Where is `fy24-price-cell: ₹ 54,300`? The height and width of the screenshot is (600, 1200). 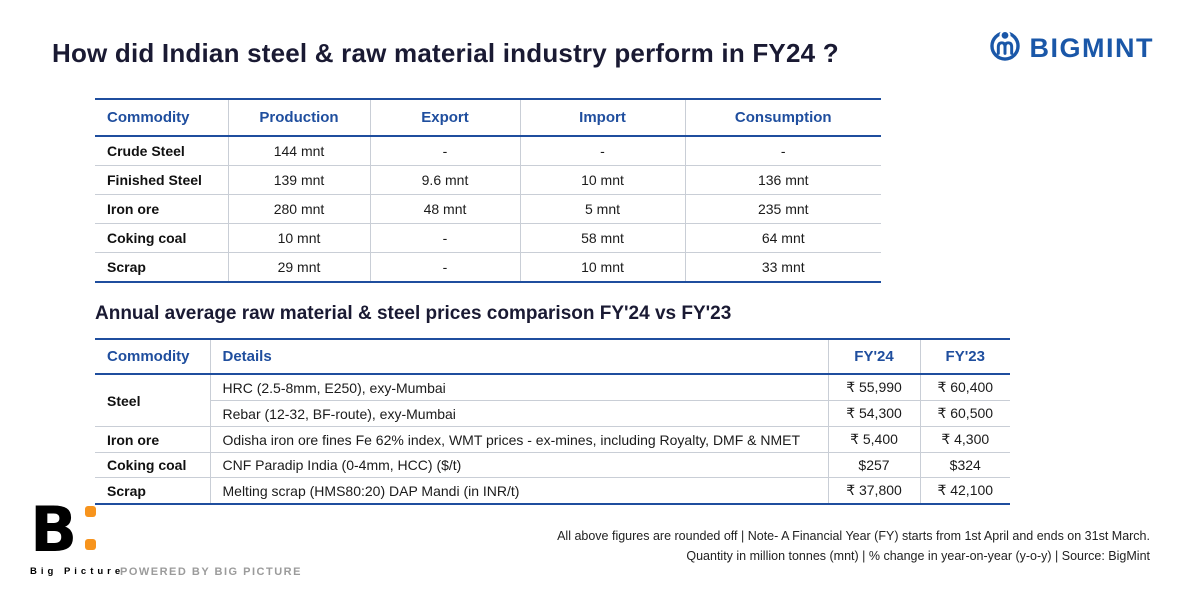 fy24-price-cell: ₹ 54,300 is located at coordinates (873, 413).